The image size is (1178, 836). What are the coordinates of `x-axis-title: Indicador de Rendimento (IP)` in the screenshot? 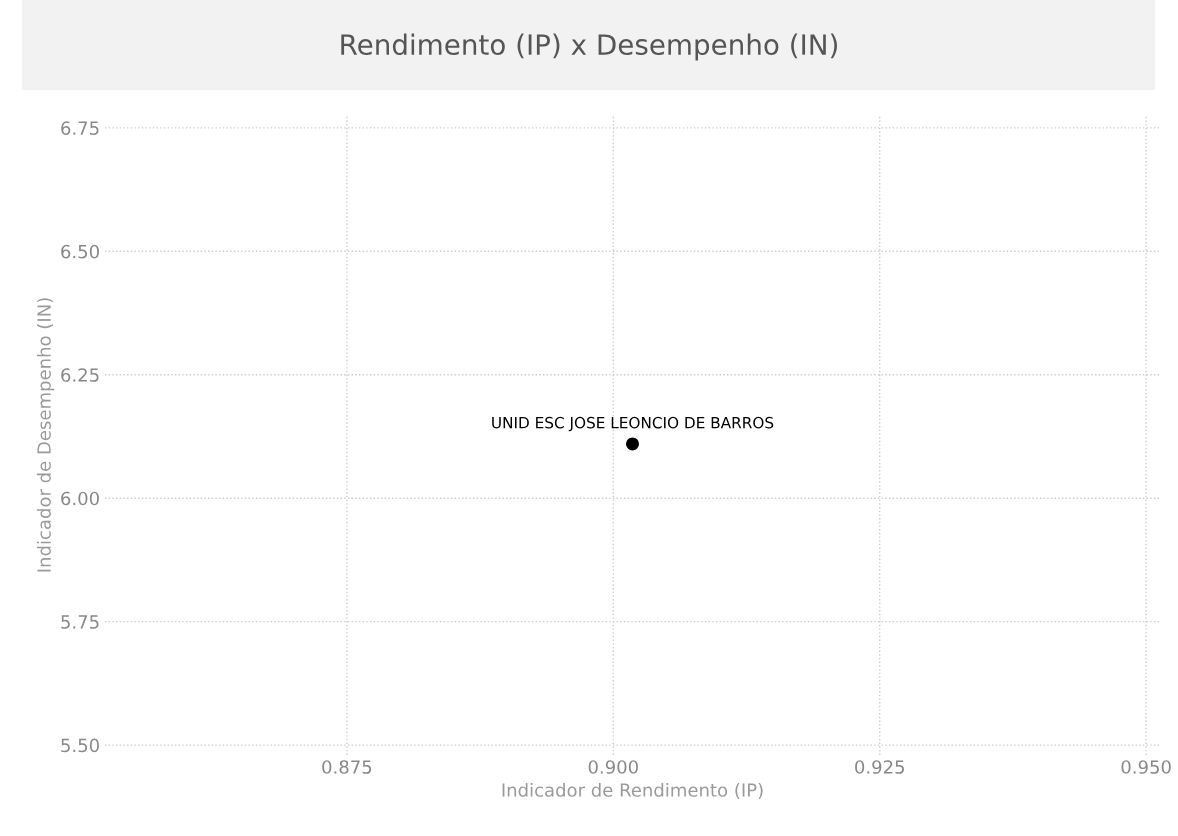 It's located at (632, 790).